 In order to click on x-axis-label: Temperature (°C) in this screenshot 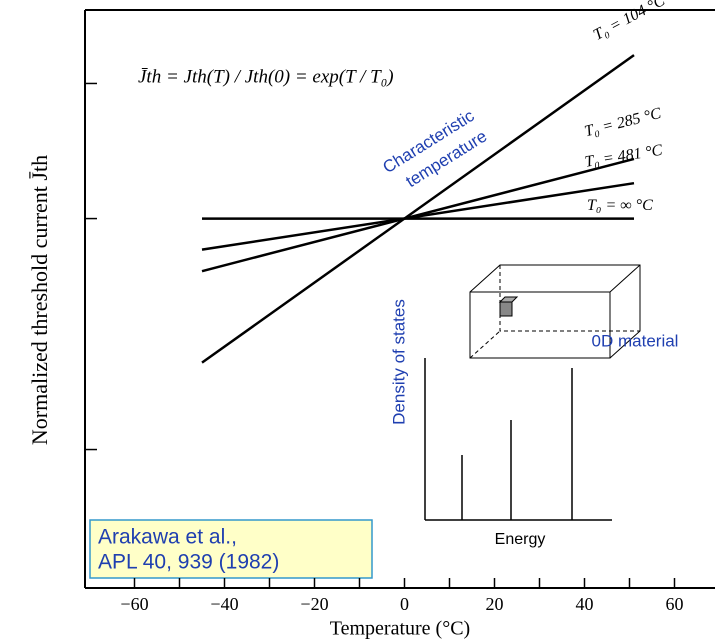, I will do `click(400, 629)`.